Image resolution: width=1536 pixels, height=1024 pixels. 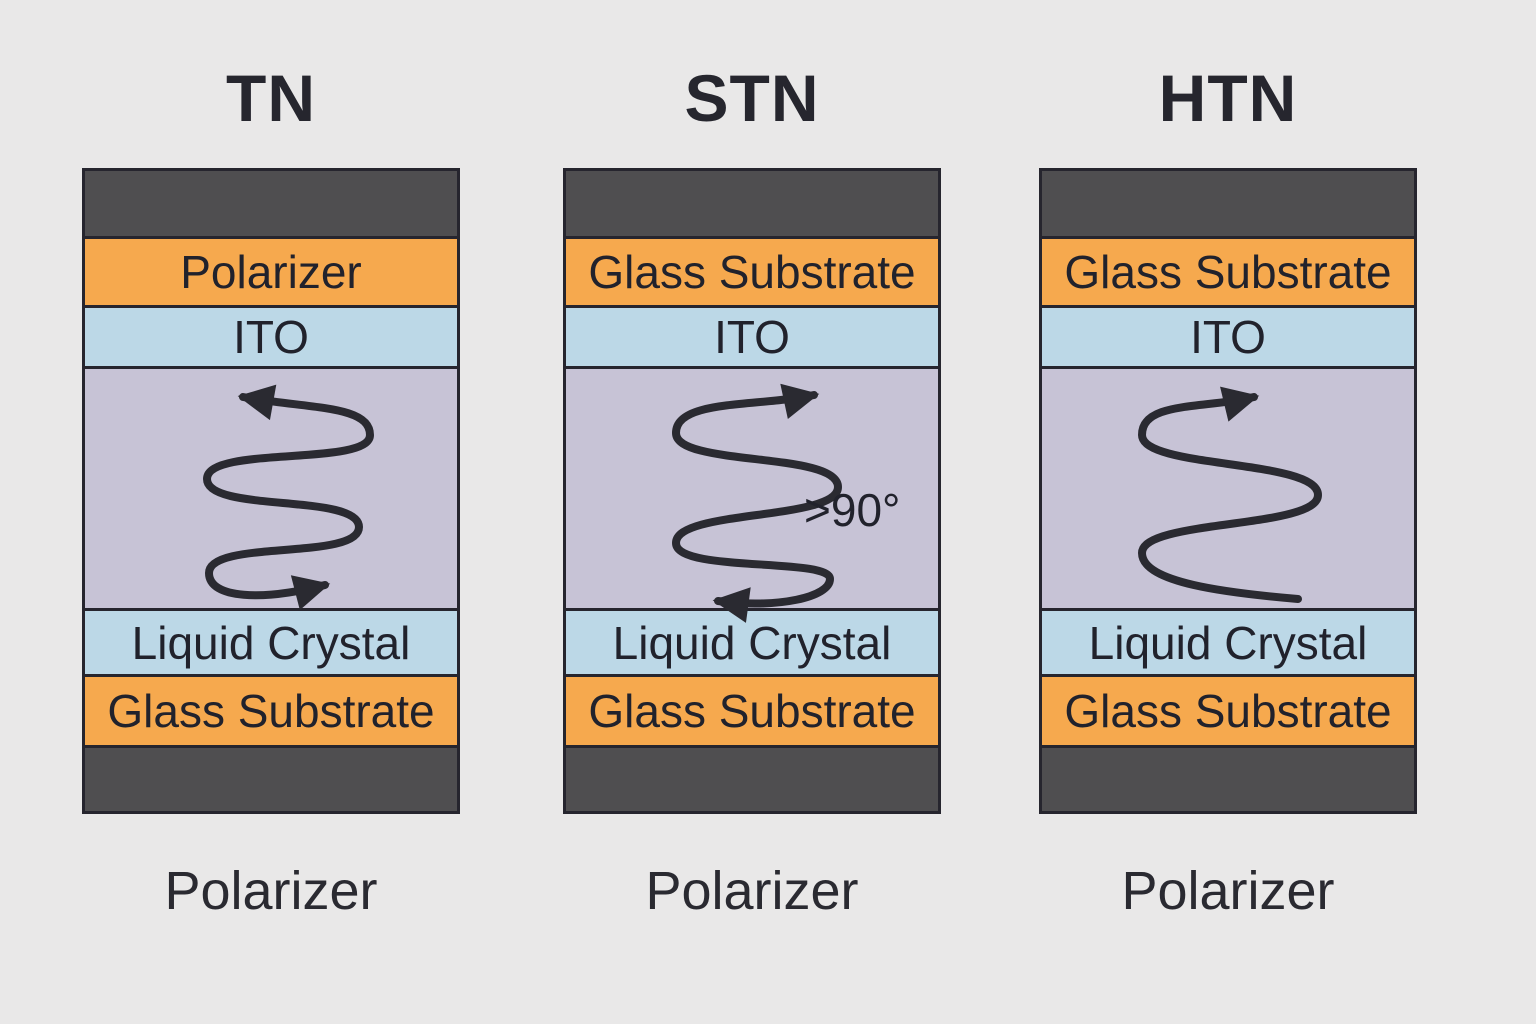 What do you see at coordinates (752, 98) in the screenshot?
I see `column-title: STN` at bounding box center [752, 98].